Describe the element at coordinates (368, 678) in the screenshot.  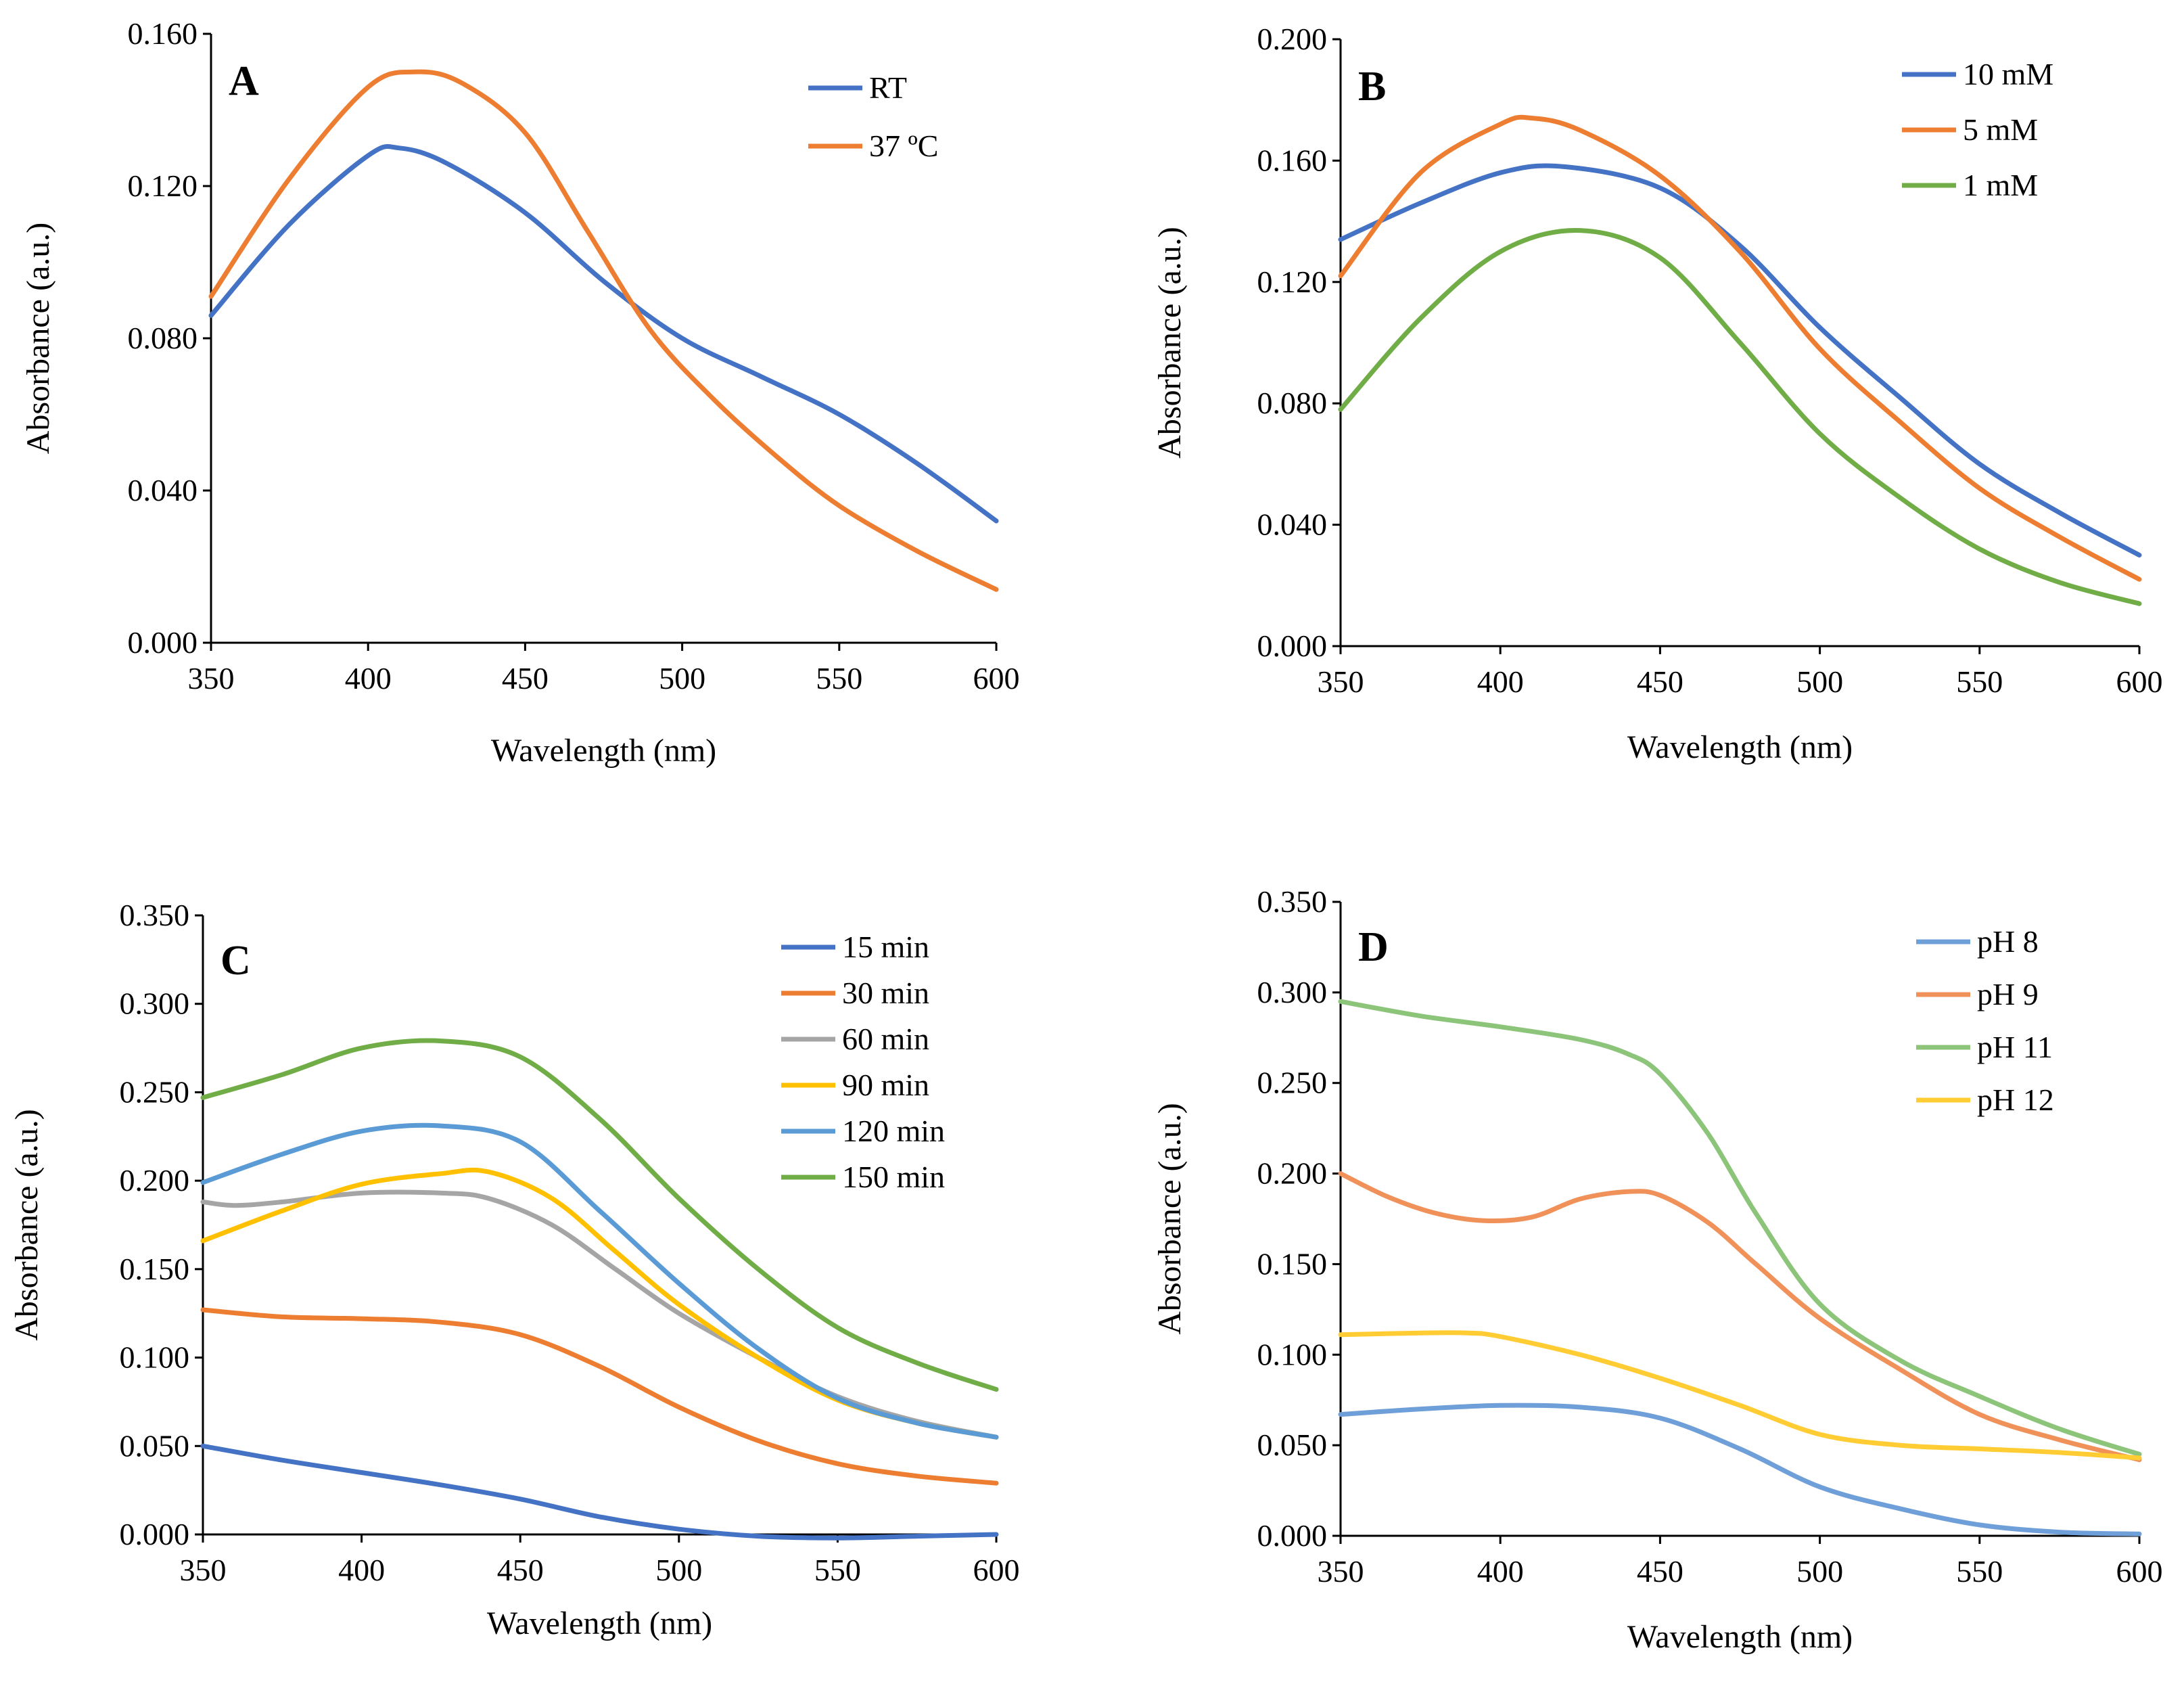
I see `chart-a-x-tick-label: 400` at that location.